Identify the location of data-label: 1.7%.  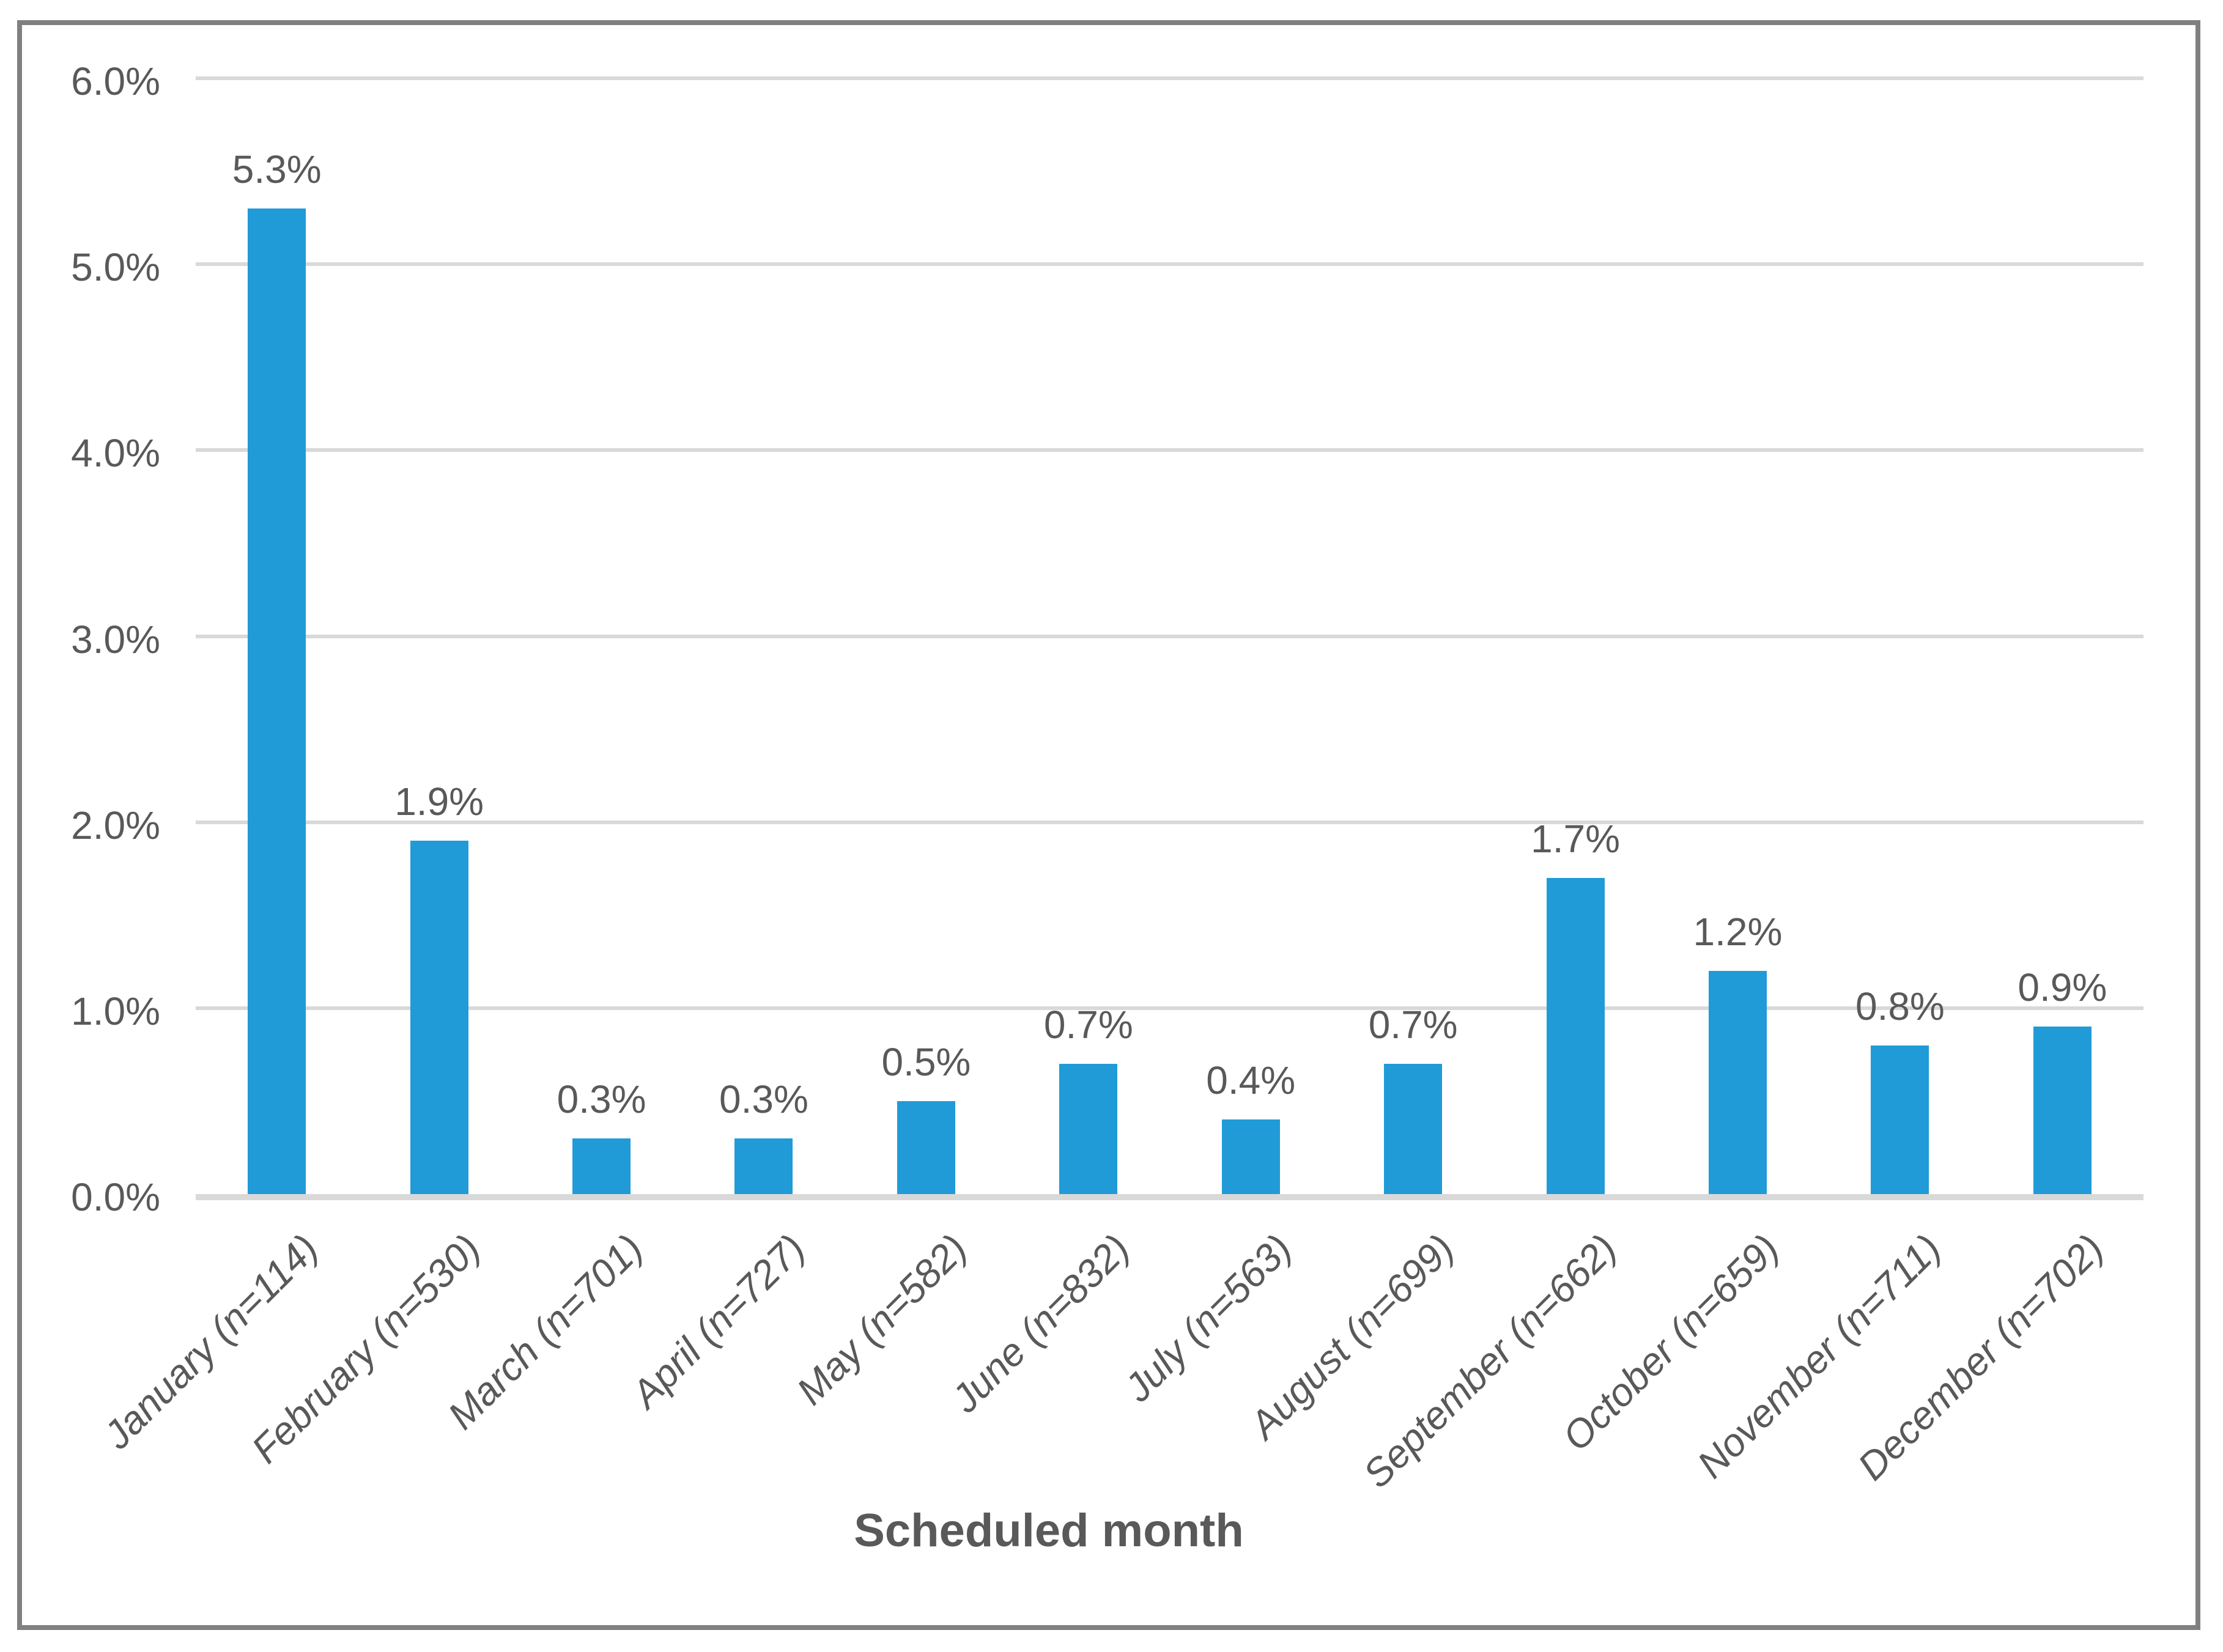
(1575, 838).